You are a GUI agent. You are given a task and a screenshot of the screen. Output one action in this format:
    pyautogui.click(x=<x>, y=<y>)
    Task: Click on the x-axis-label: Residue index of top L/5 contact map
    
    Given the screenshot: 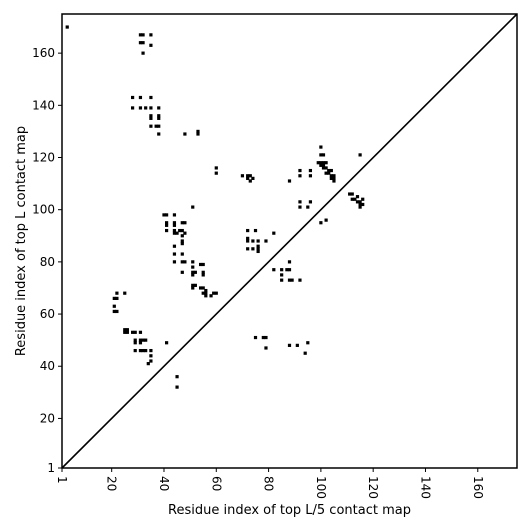 What is the action you would take?
    pyautogui.click(x=289, y=510)
    